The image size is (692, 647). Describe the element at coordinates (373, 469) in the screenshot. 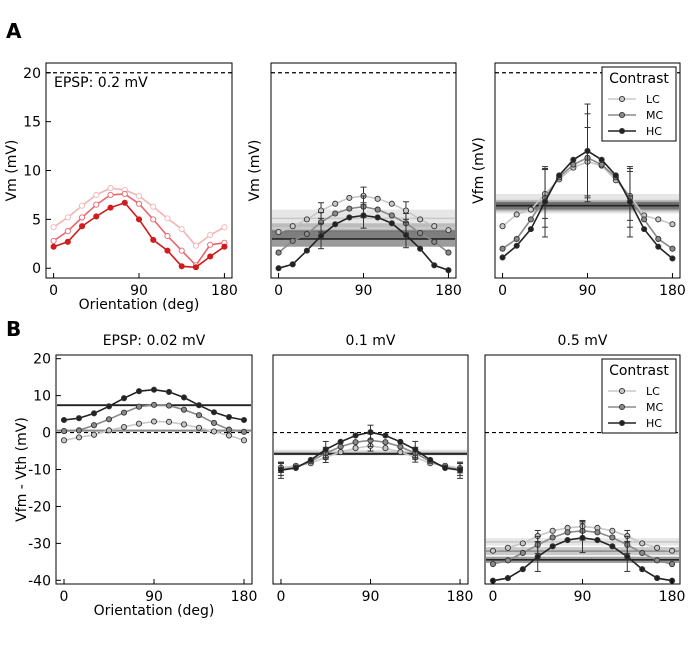

I see `subplot-5: 0 90 180 0.1 mV` at that location.